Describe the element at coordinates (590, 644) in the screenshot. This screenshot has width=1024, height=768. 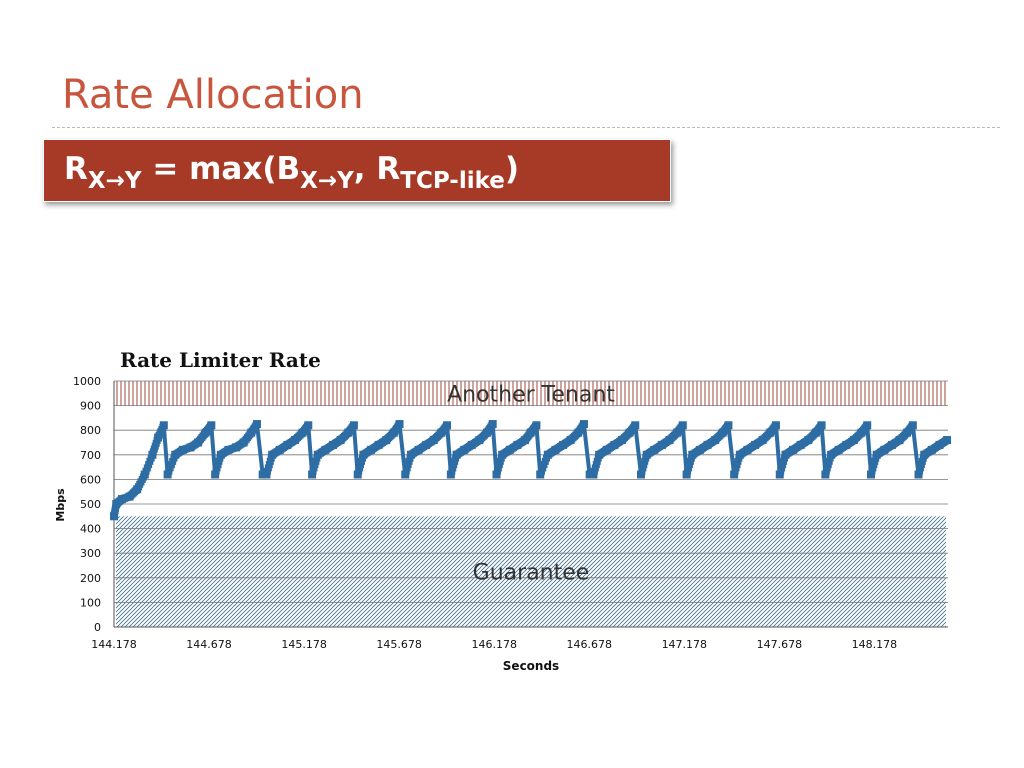
I see `x-tick-label: 146.678` at that location.